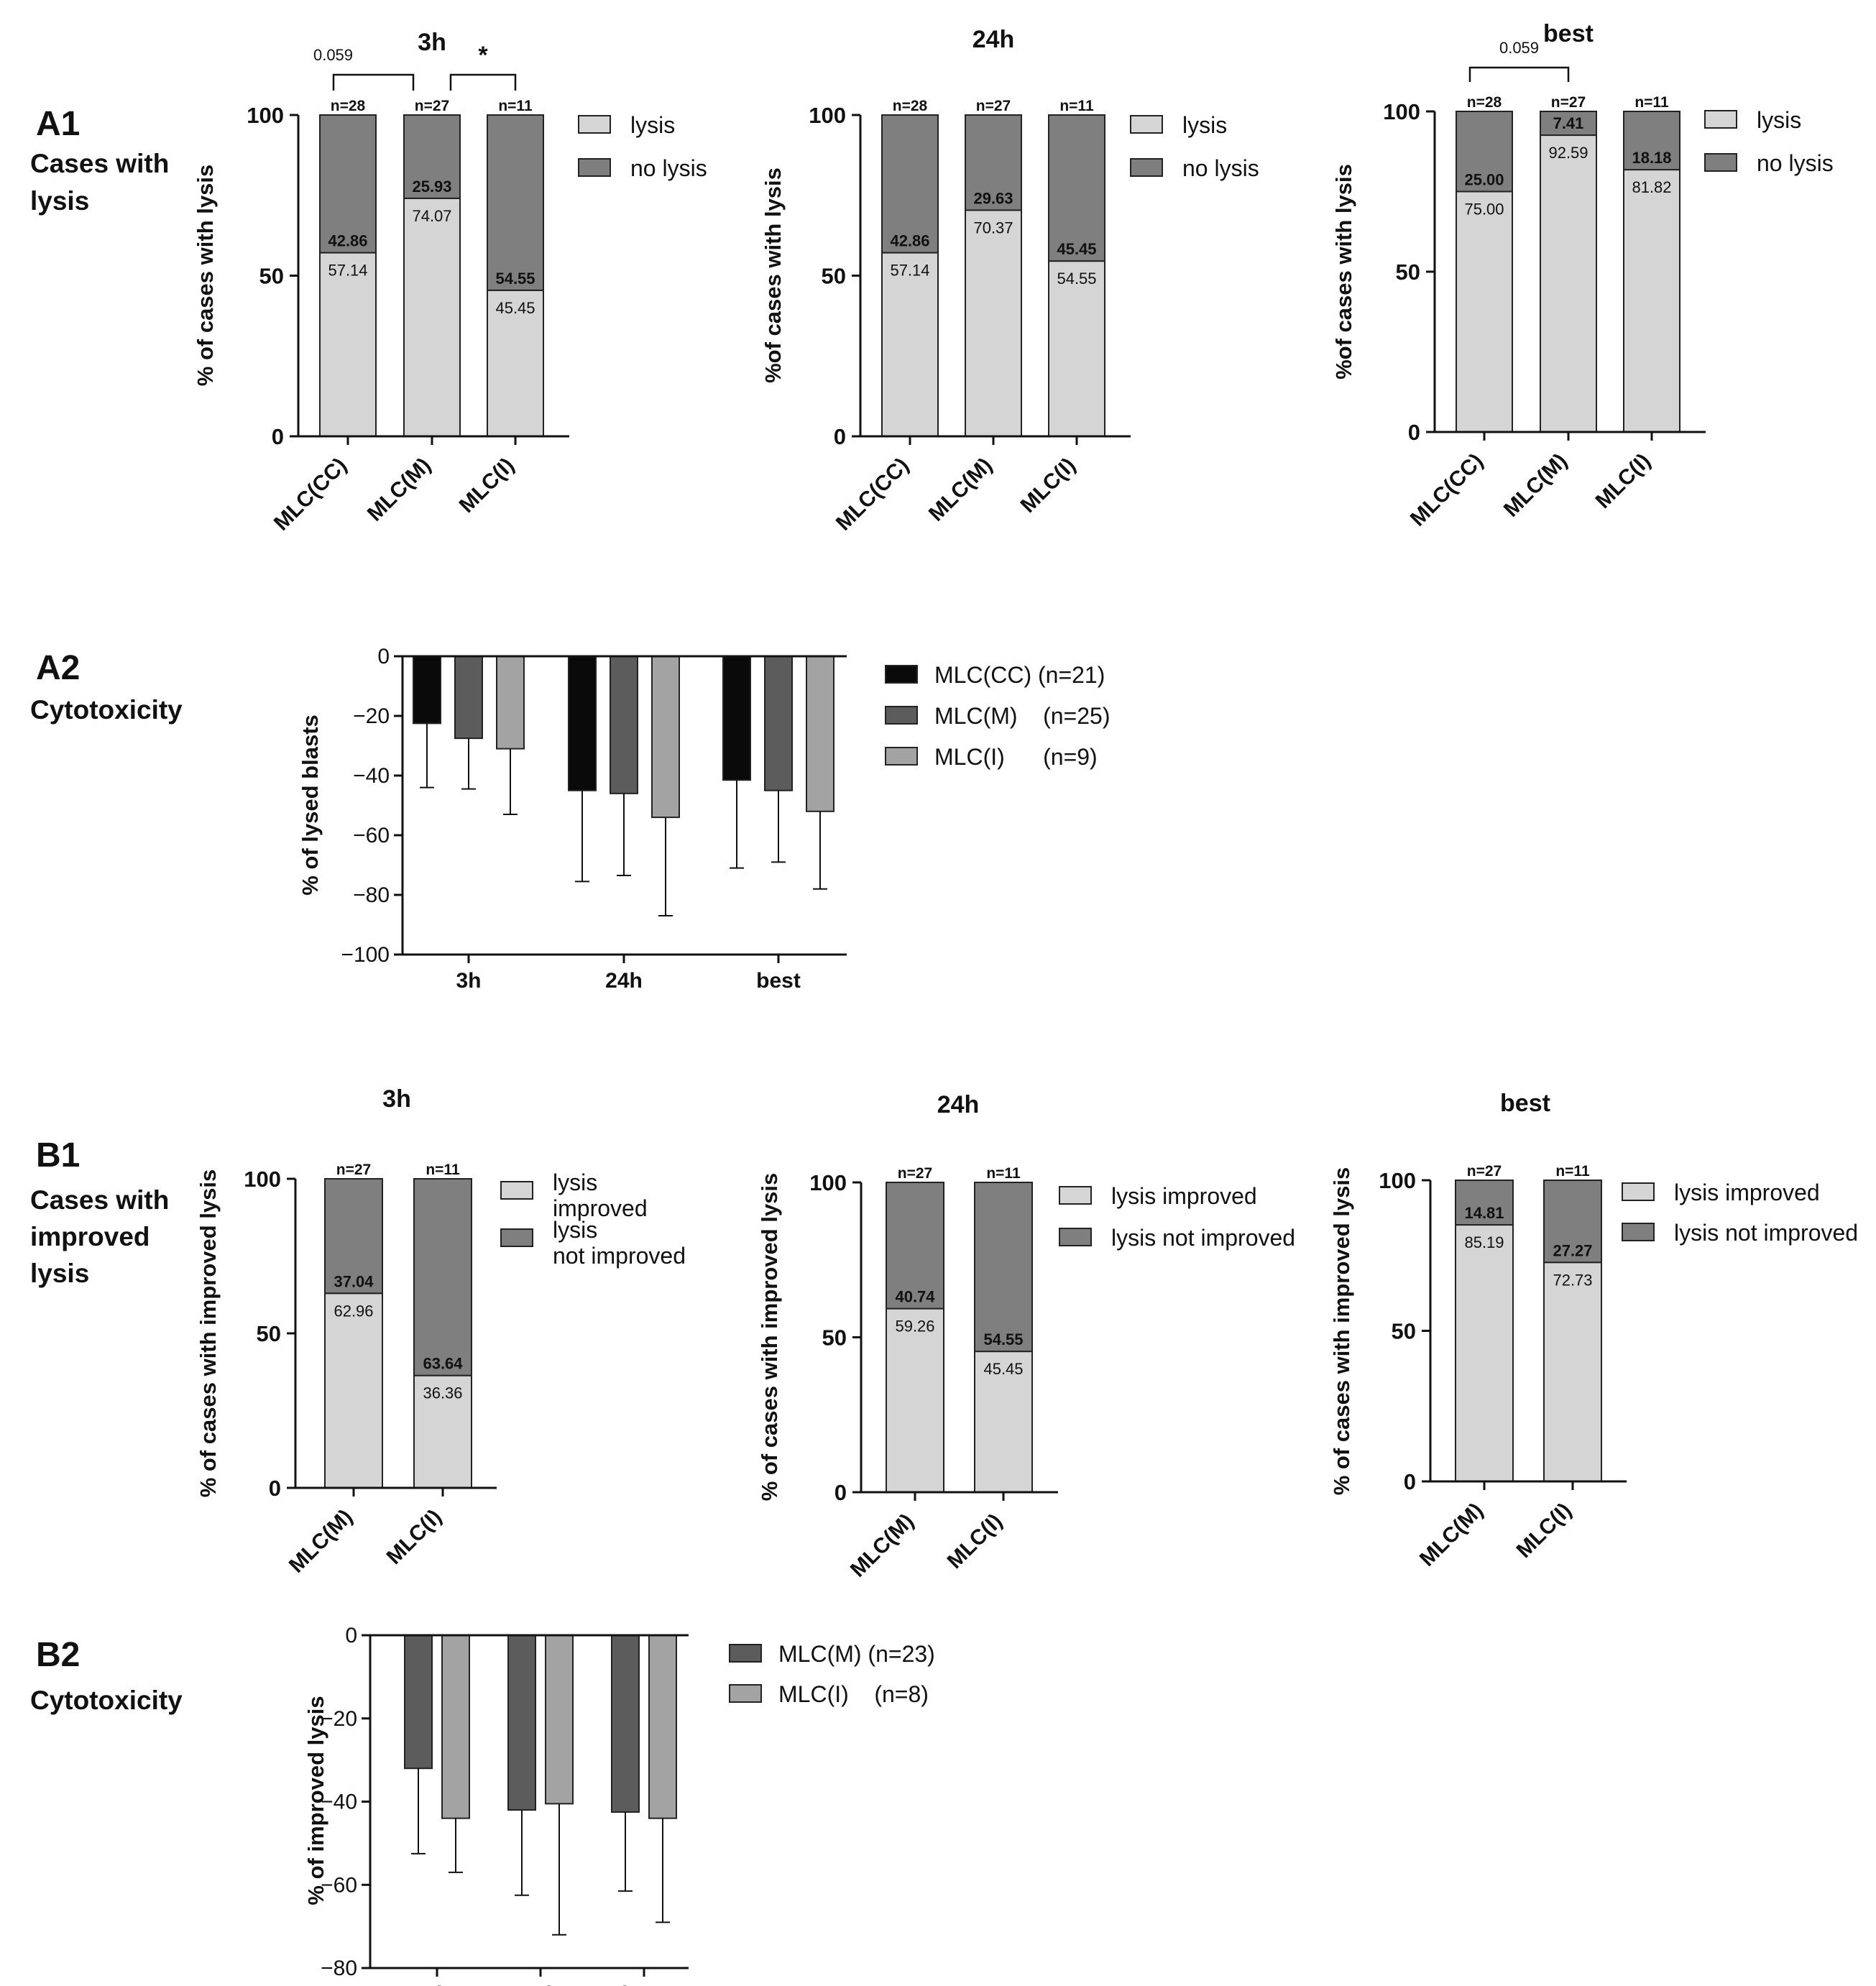 The width and height of the screenshot is (1876, 1986). Describe the element at coordinates (1451, 1535) in the screenshot. I see `category-label-b1-best-0: MLC(M)` at that location.